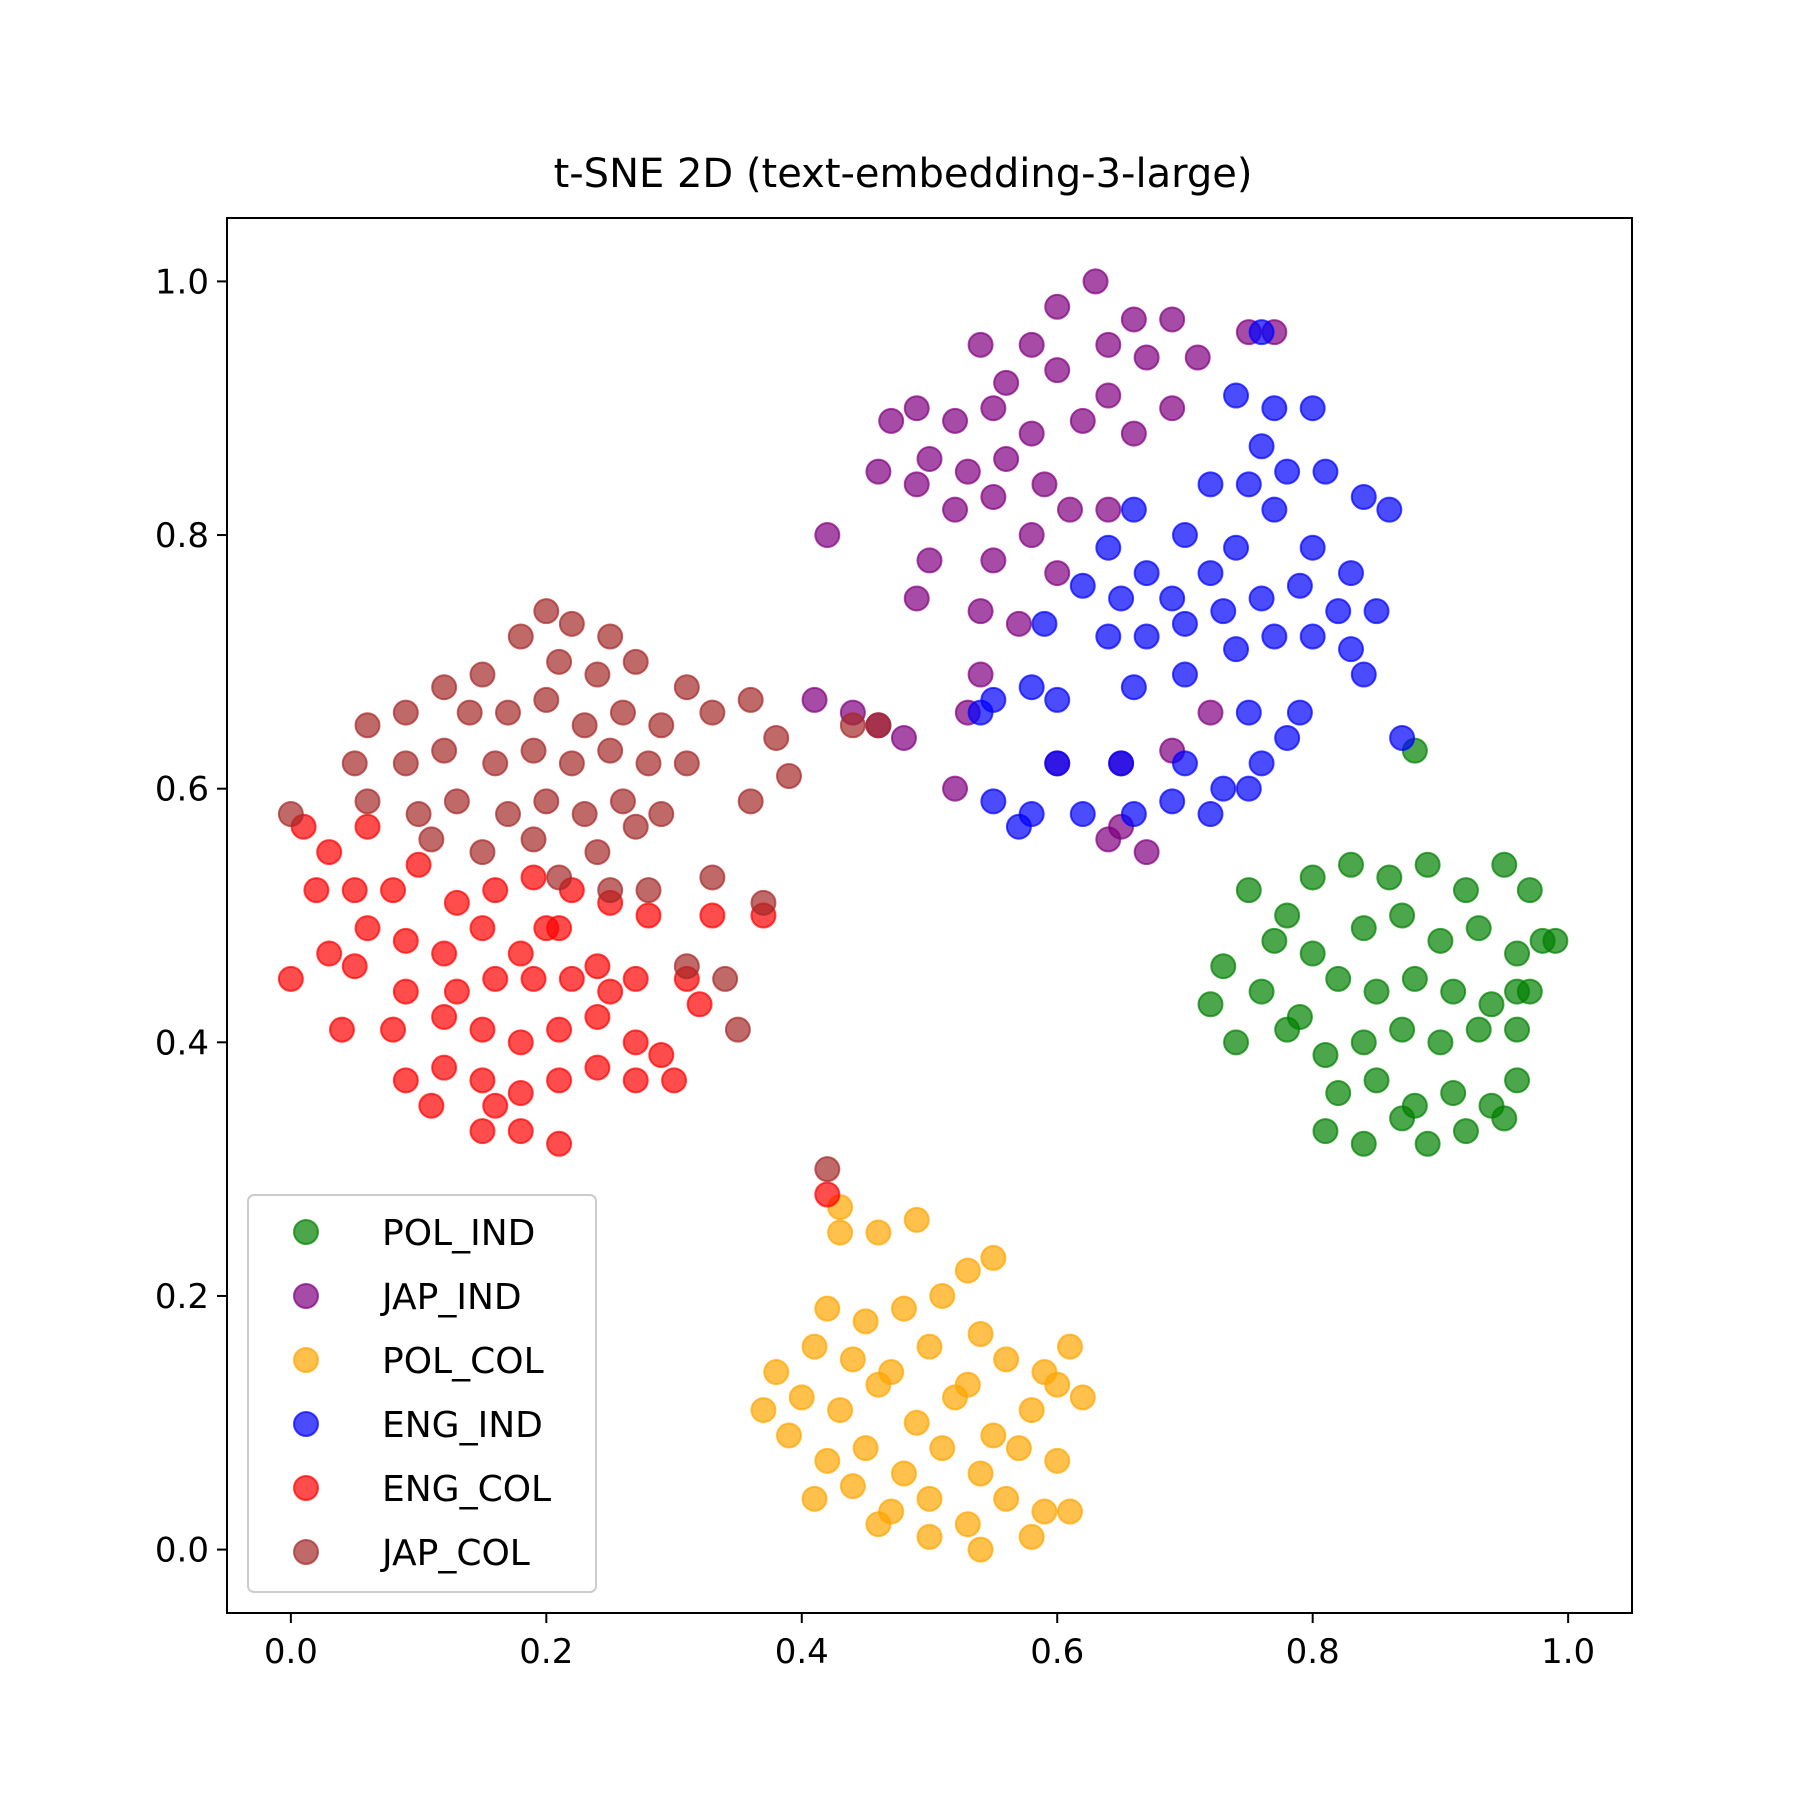 The height and width of the screenshot is (1800, 1800). What do you see at coordinates (1568, 1652) in the screenshot?
I see `x-tick-label: 1.0` at bounding box center [1568, 1652].